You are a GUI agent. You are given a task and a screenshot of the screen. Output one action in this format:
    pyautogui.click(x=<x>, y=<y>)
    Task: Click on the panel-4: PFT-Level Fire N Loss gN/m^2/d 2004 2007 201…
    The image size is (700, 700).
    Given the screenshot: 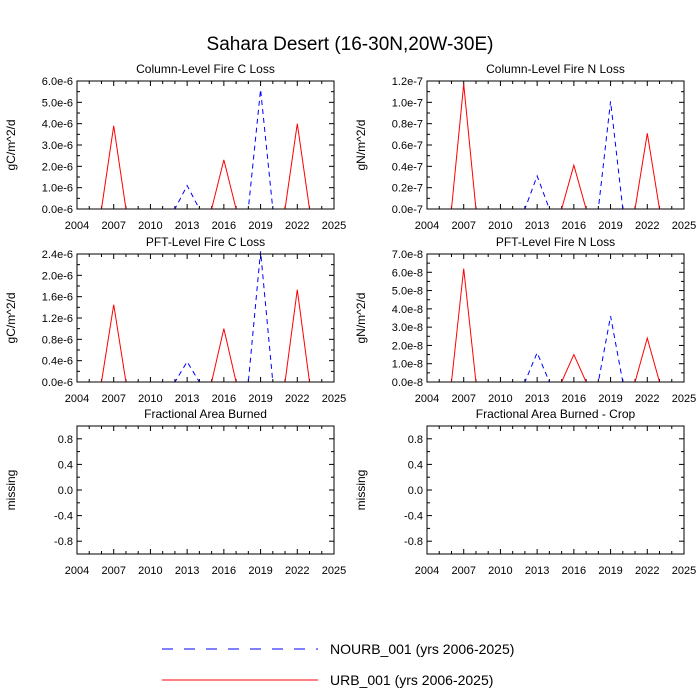 What is the action you would take?
    pyautogui.click(x=525, y=320)
    